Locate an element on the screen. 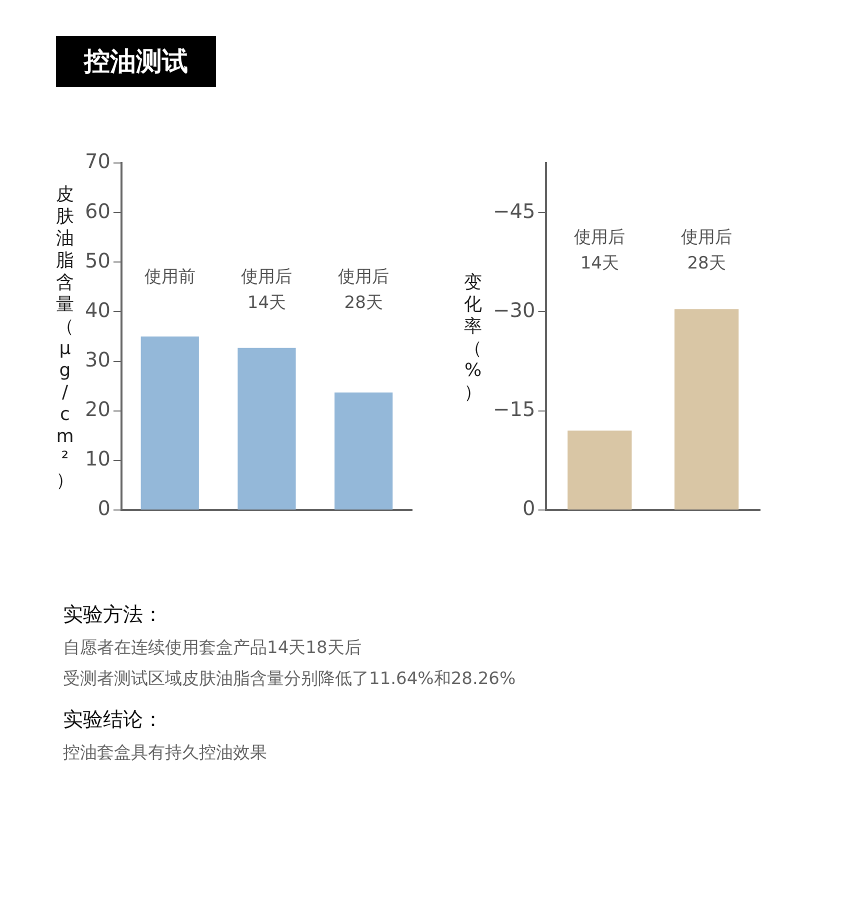 Image resolution: width=850 pixels, height=924 pixels. chart-title: 控油测试 is located at coordinates (136, 61).